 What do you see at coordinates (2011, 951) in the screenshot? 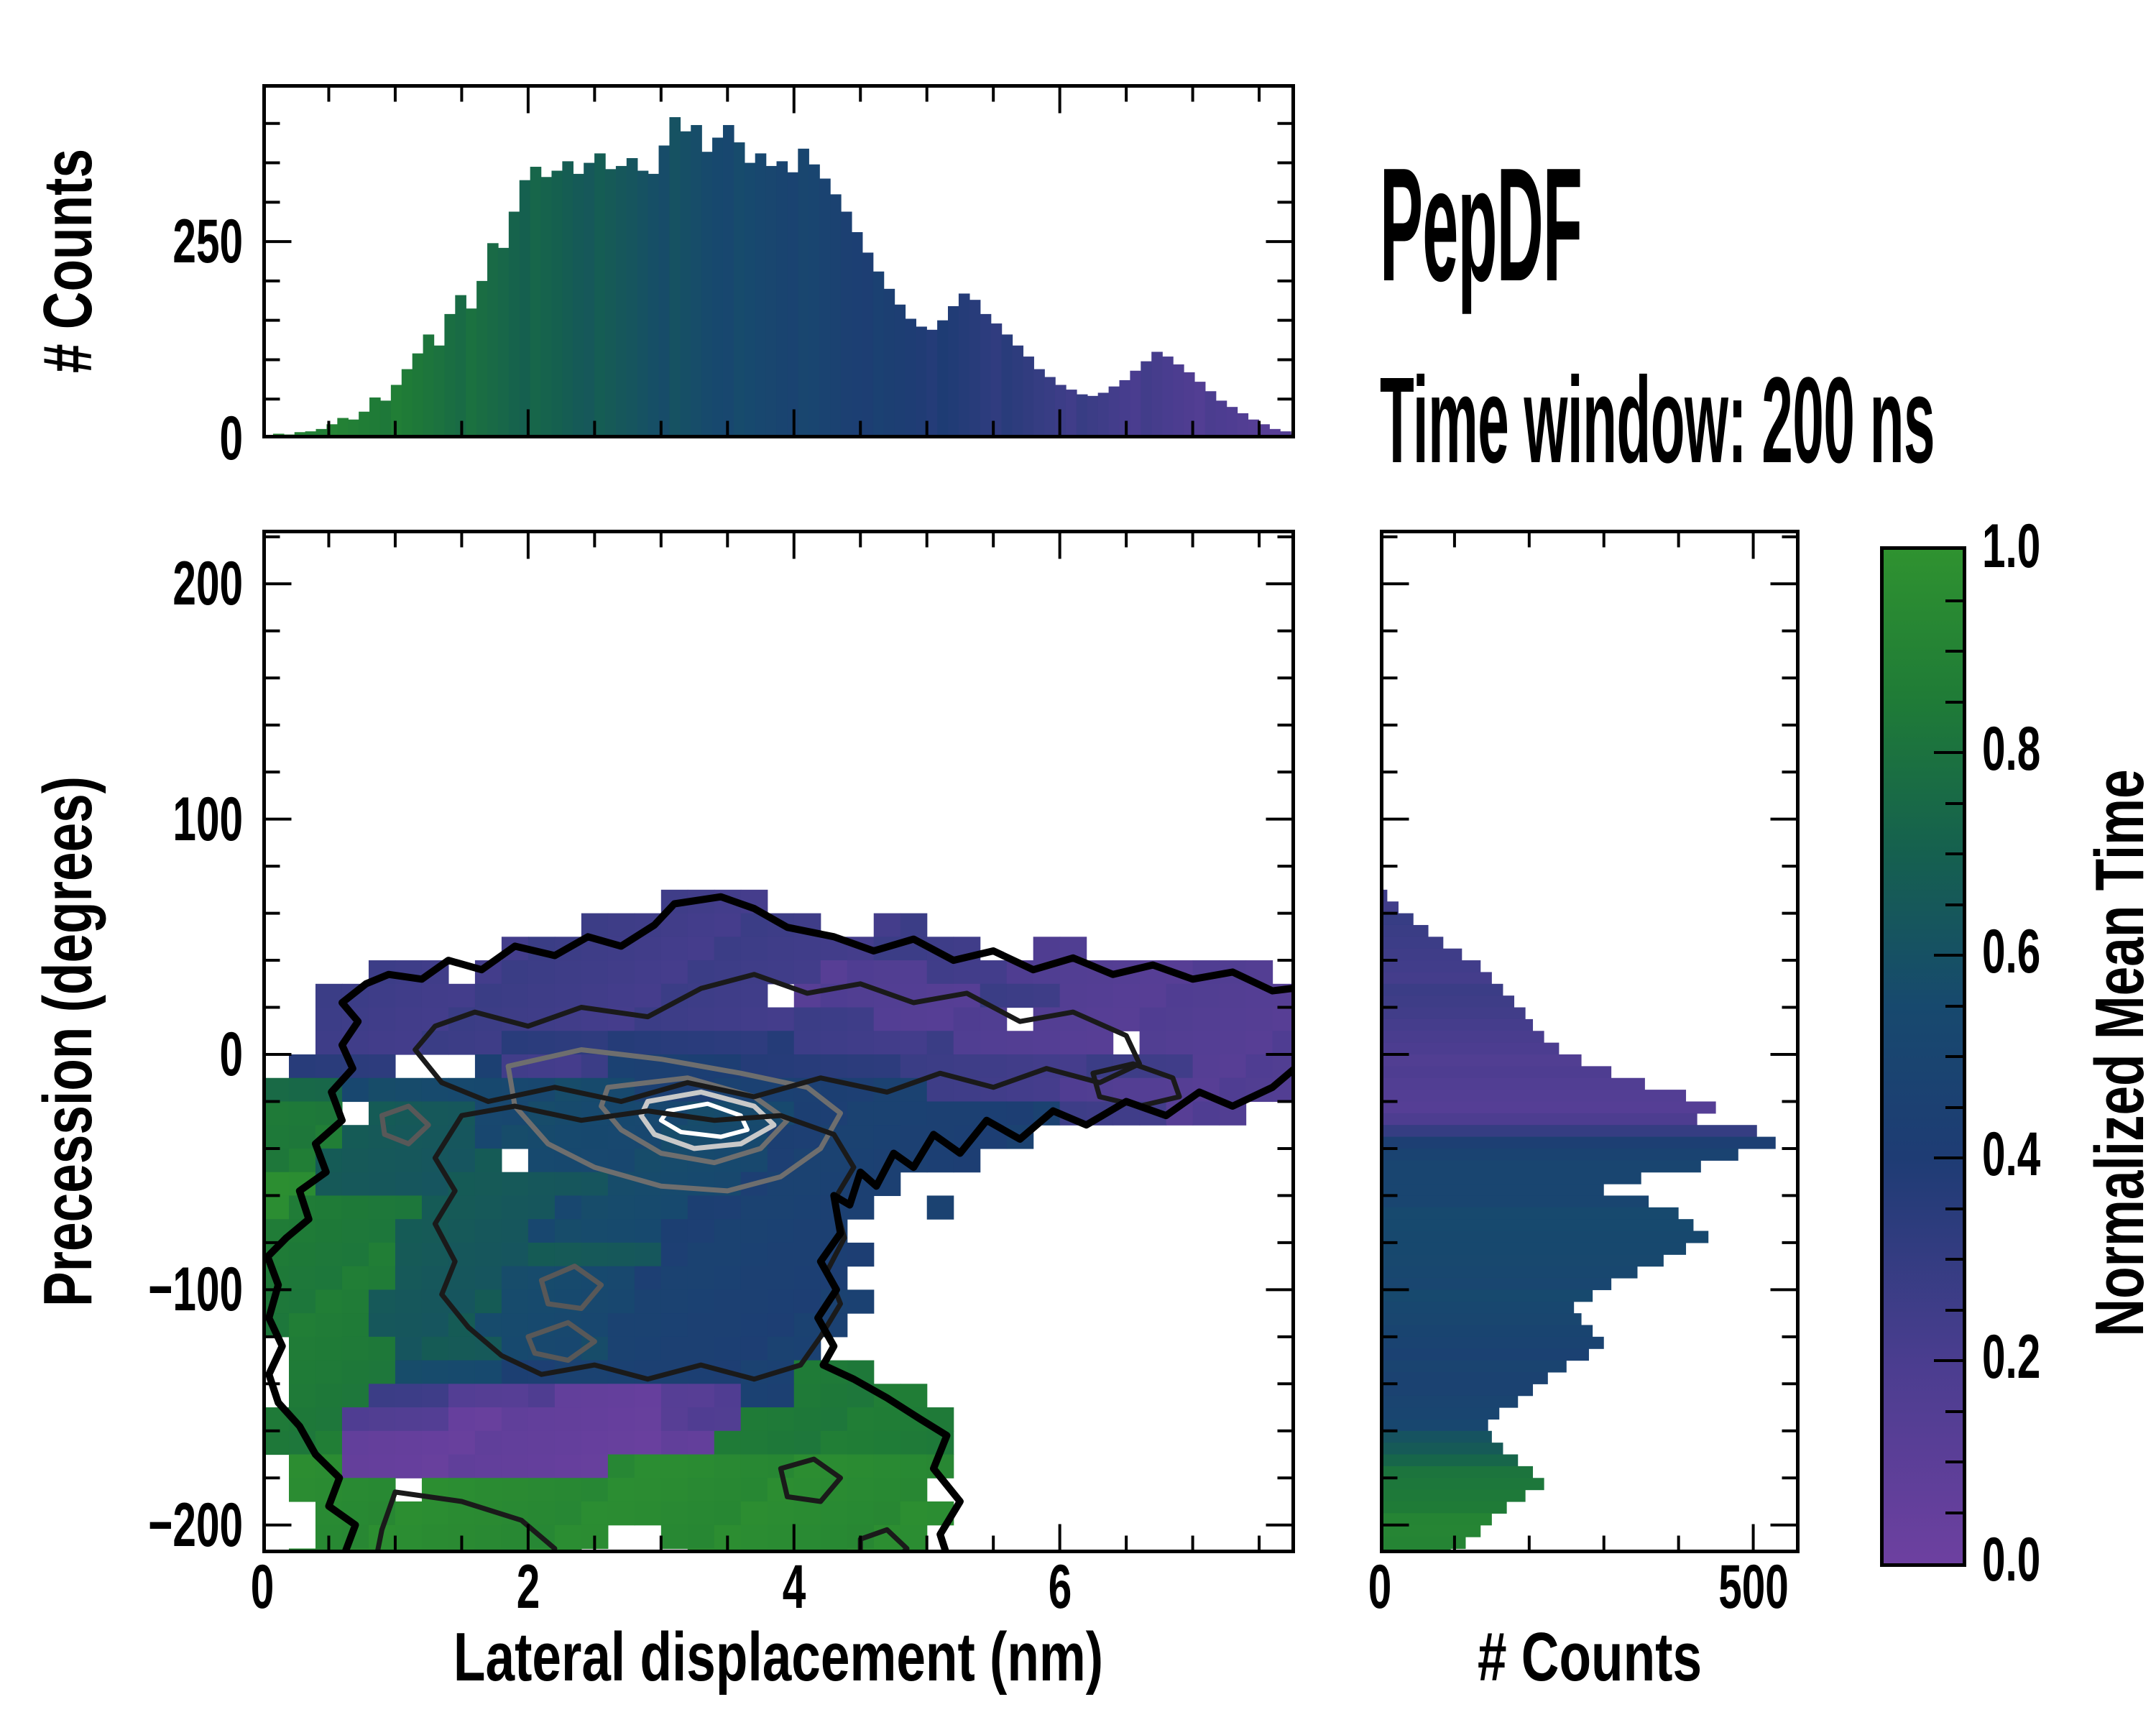
I see `colorbar-tick-0.6: 0.6` at bounding box center [2011, 951].